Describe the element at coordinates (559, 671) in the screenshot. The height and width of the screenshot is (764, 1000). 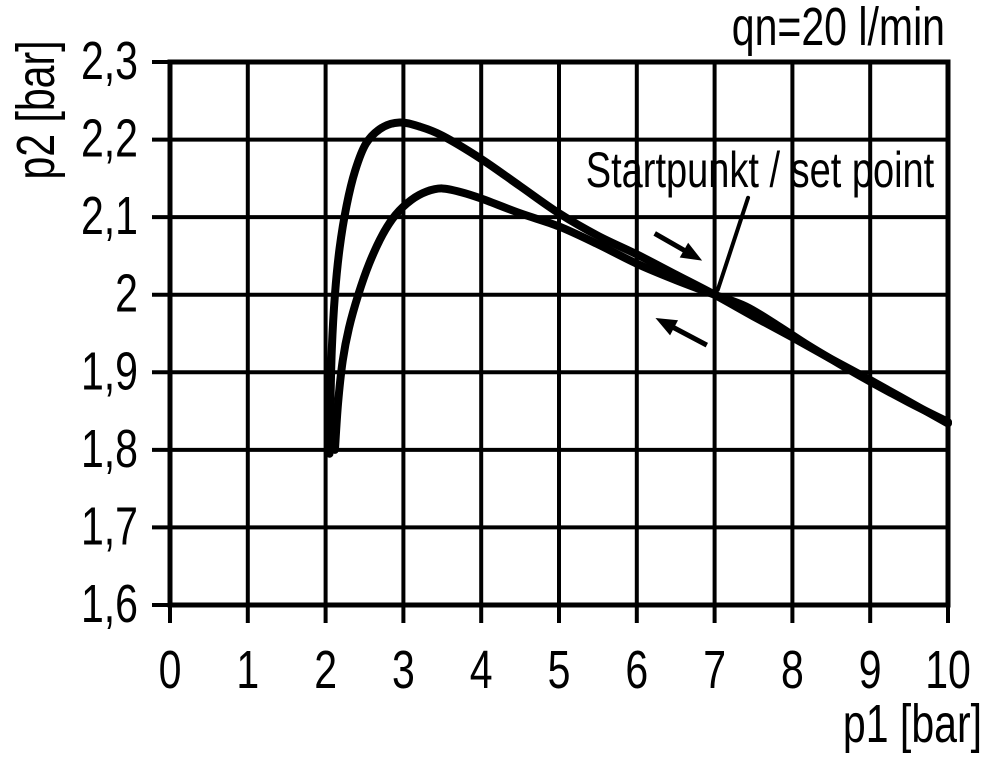
I see `x-tick-label: 5` at that location.